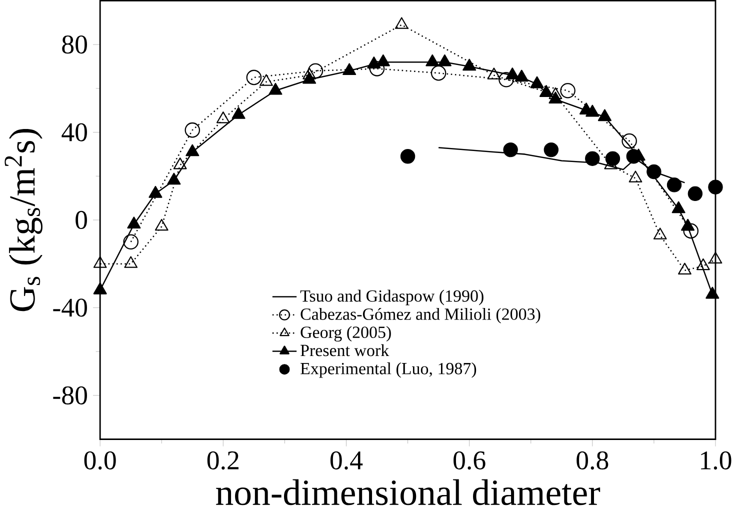 This screenshot has width=737, height=510. What do you see at coordinates (470, 460) in the screenshot?
I see `x-tick-label: 0.6` at bounding box center [470, 460].